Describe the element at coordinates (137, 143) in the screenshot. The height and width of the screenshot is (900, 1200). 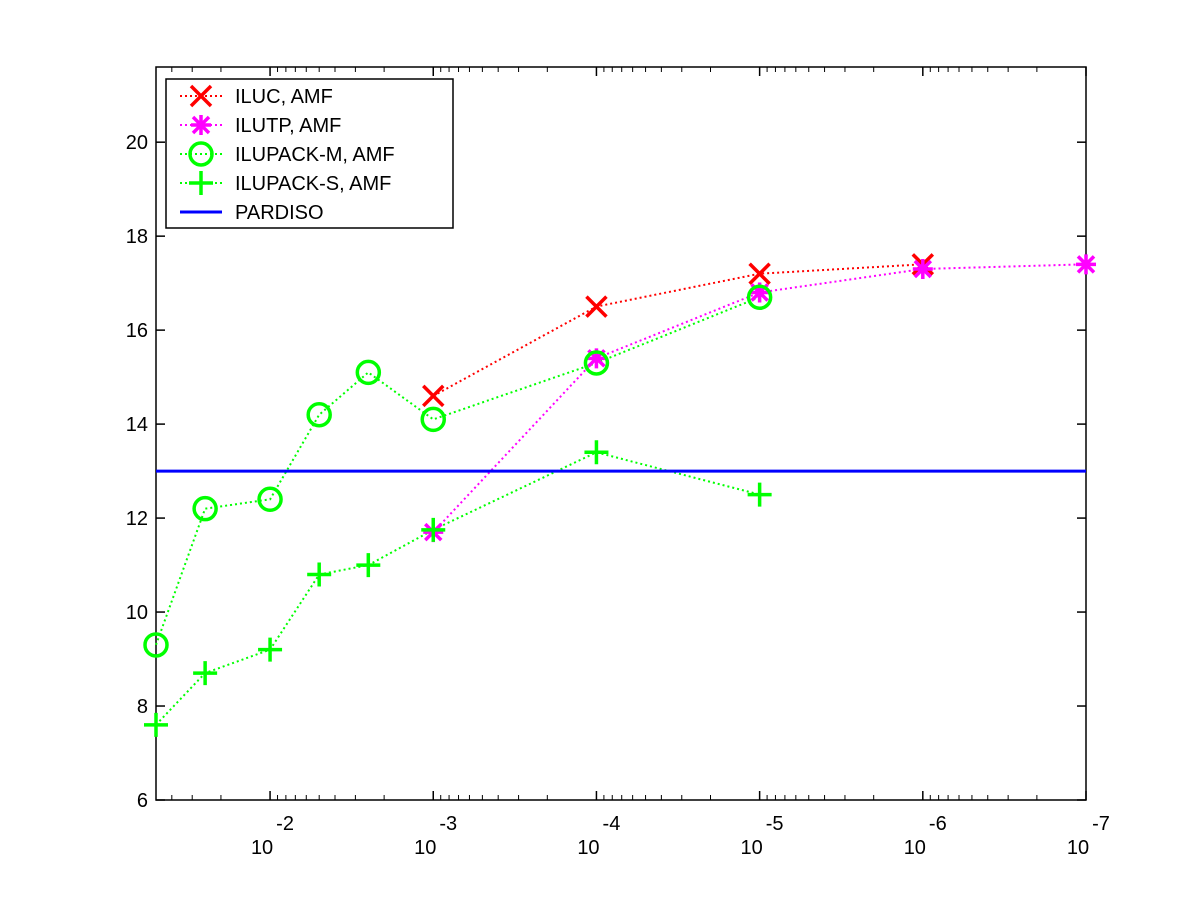
I see `y-tick-label: 20` at that location.